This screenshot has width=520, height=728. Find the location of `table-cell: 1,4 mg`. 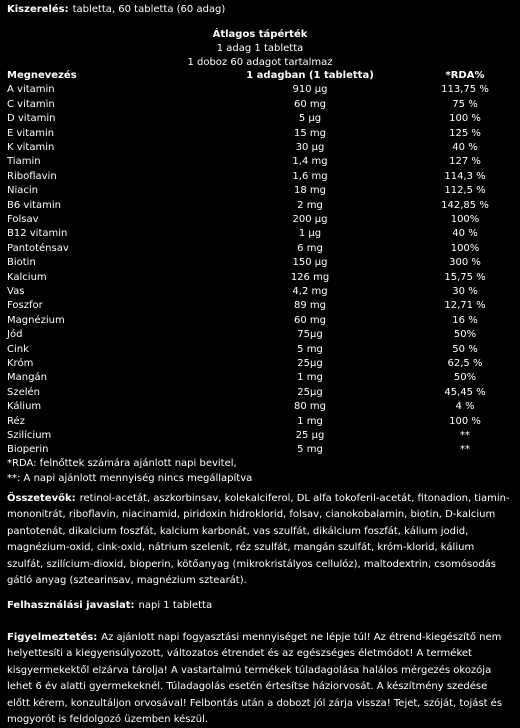

table-cell: 1,4 mg is located at coordinates (310, 162).